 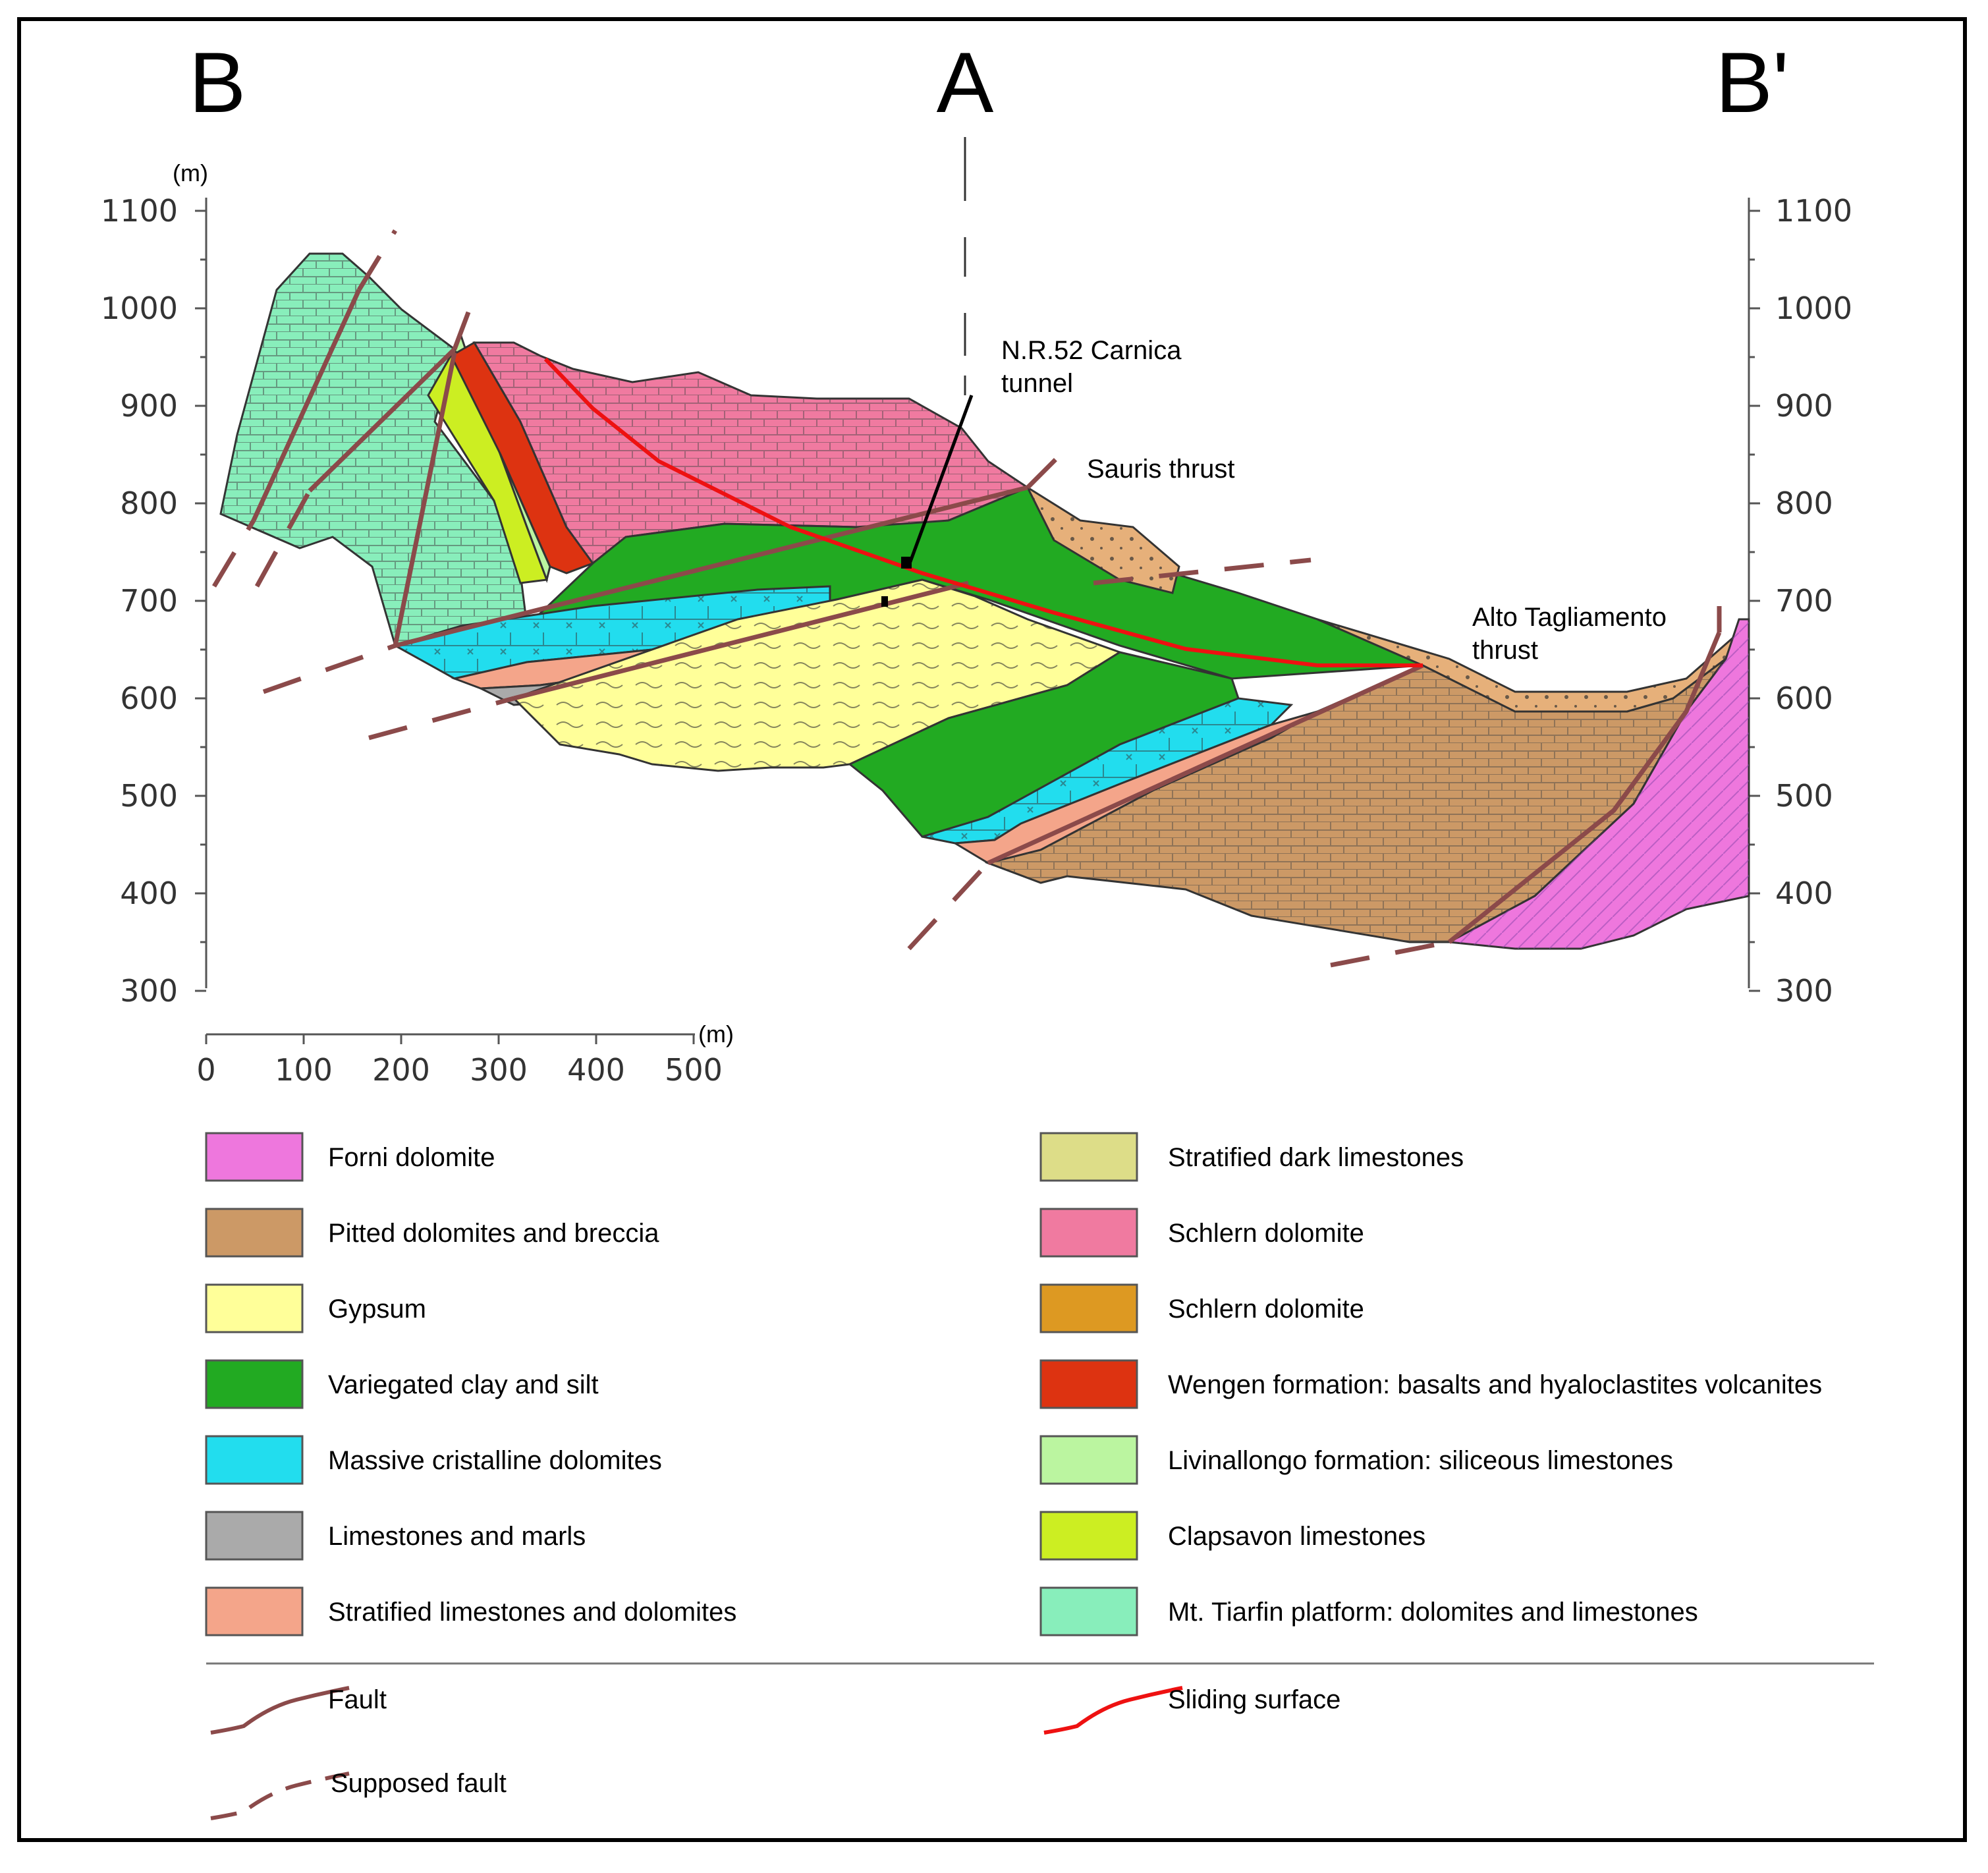 I want to click on legend-supposed-label: Supposed fault, so click(x=419, y=1783).